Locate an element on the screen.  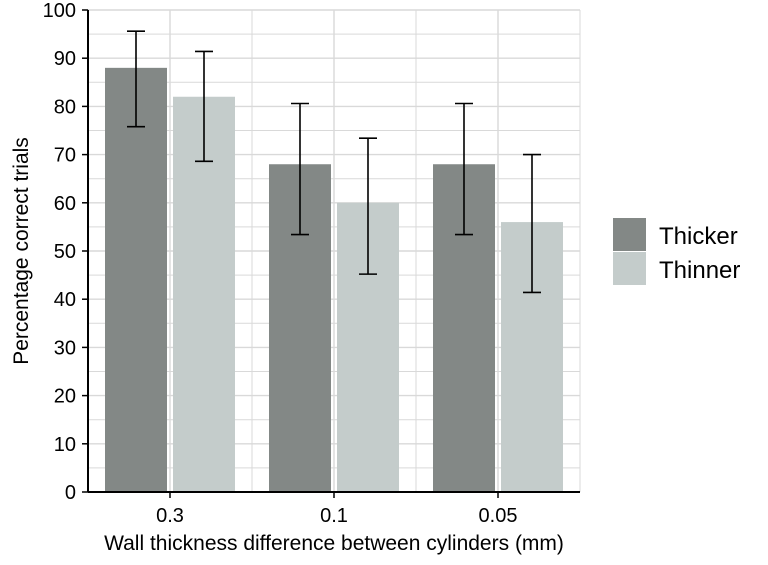
bar-thicker-0.3 is located at coordinates (136, 279).